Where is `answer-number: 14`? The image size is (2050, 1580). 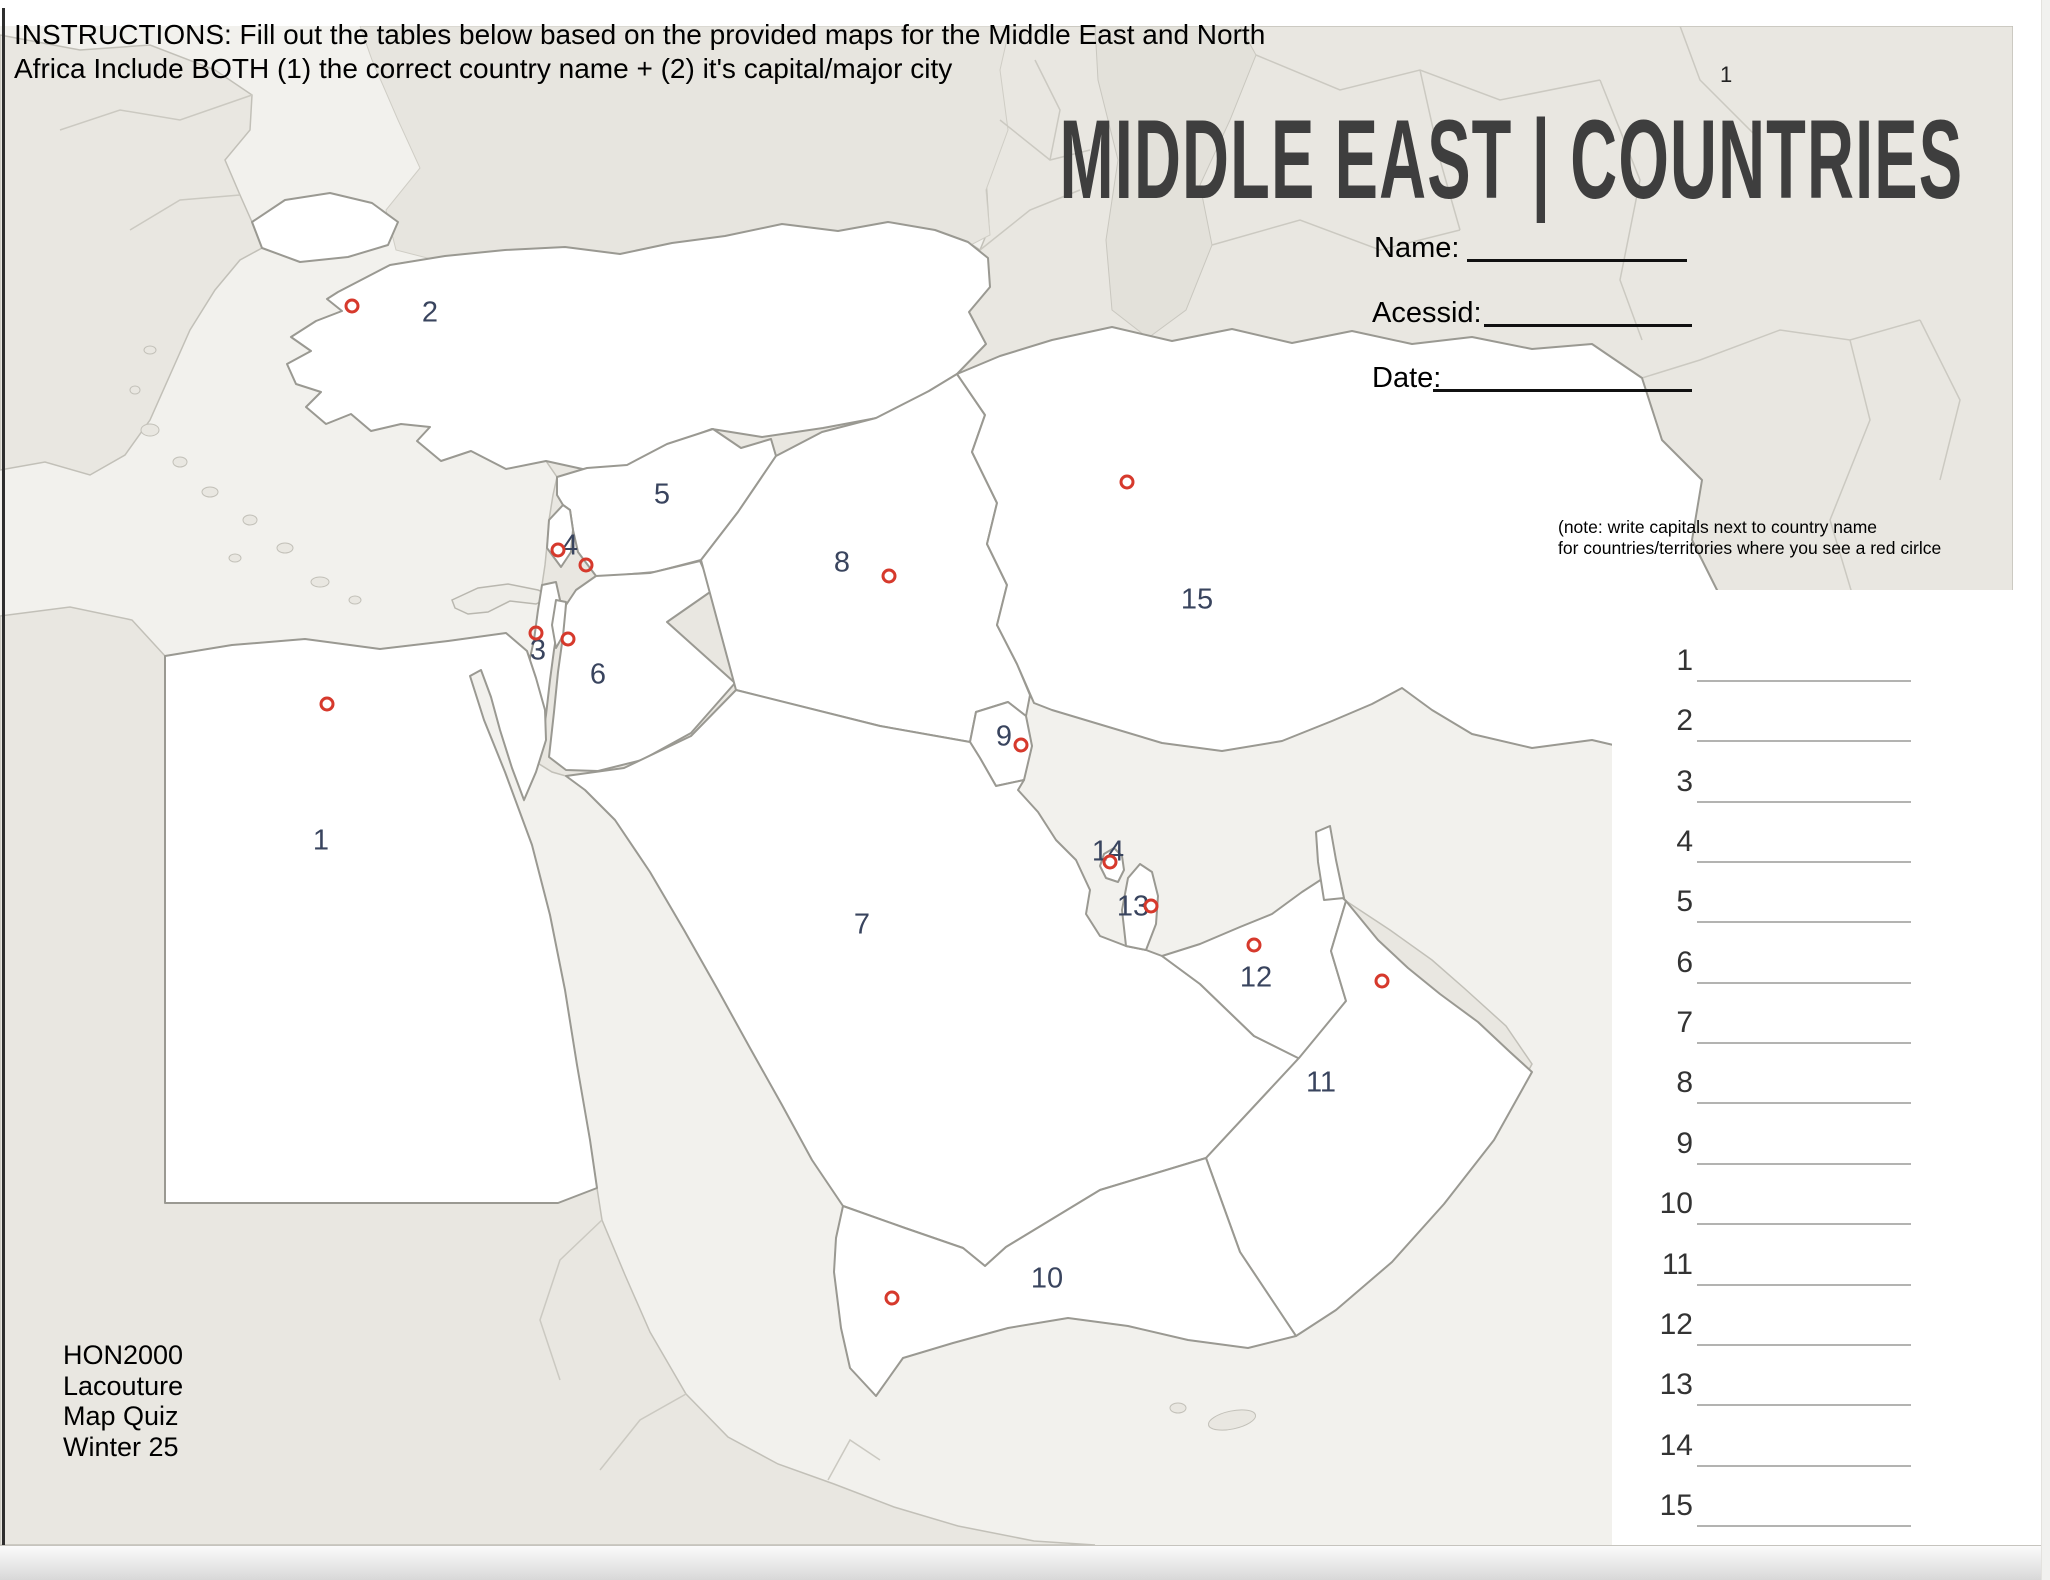 answer-number: 14 is located at coordinates (1676, 1445).